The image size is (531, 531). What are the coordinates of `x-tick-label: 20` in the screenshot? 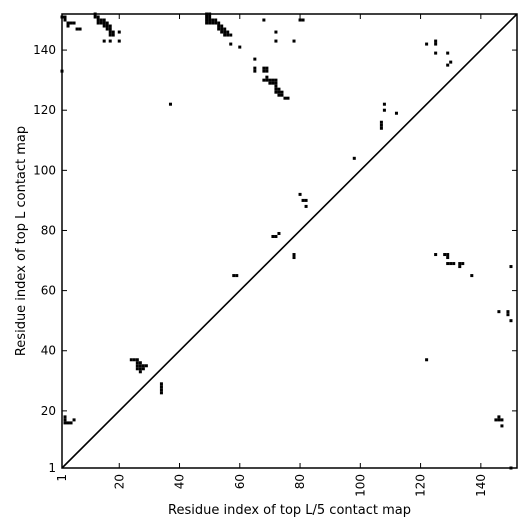 It's located at (119, 481).